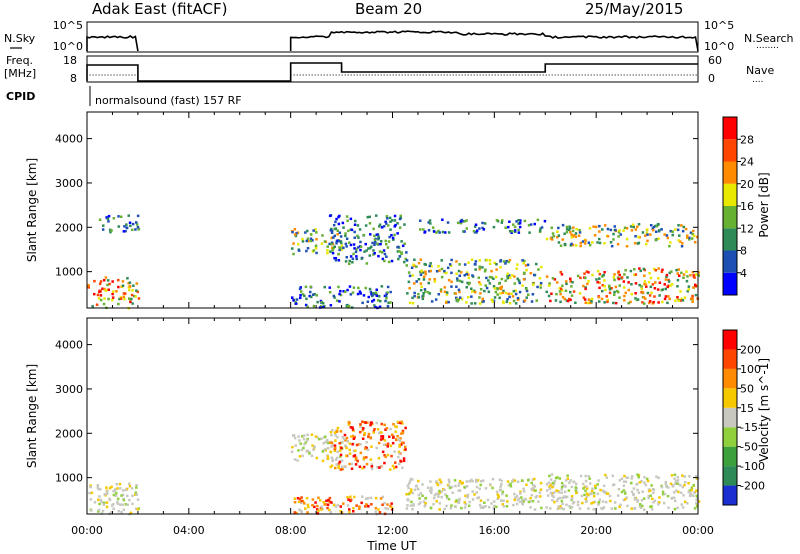 This screenshot has width=800, height=554. What do you see at coordinates (393, 262) in the screenshot?
I see `power-cells` at bounding box center [393, 262].